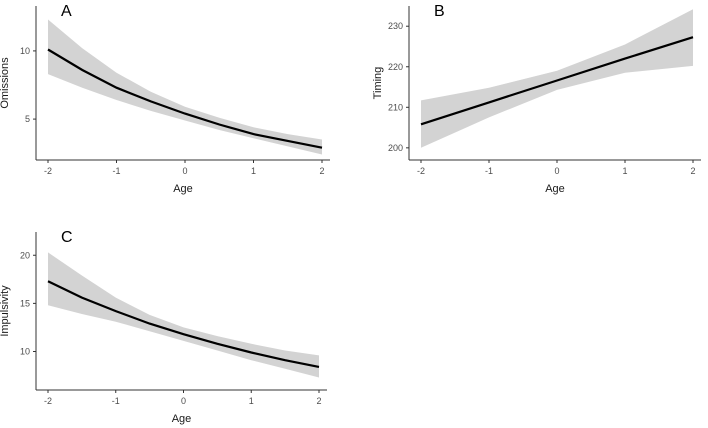 The height and width of the screenshot is (428, 708). What do you see at coordinates (183, 189) in the screenshot?
I see `panel-a-x-axis-title: Age` at bounding box center [183, 189].